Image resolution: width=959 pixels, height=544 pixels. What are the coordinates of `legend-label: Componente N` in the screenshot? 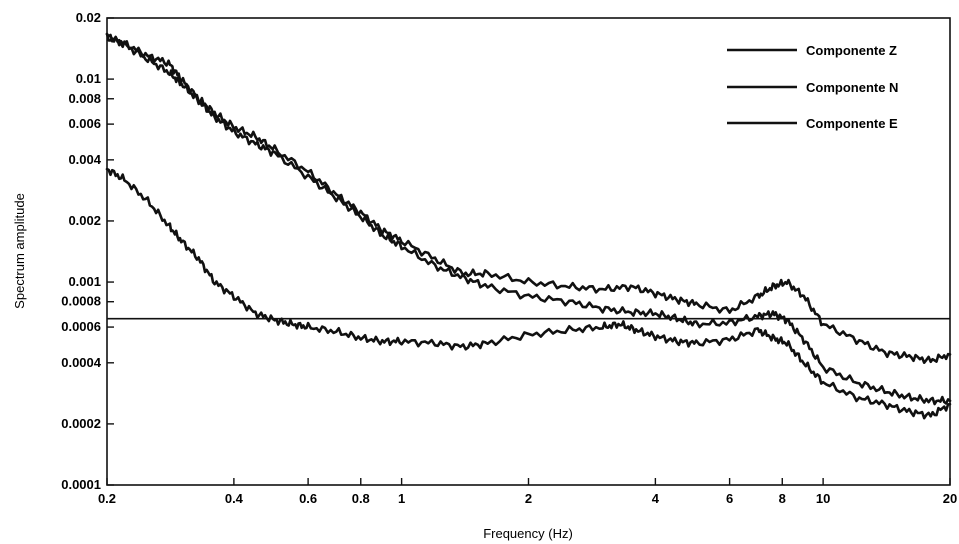 It's located at (852, 87).